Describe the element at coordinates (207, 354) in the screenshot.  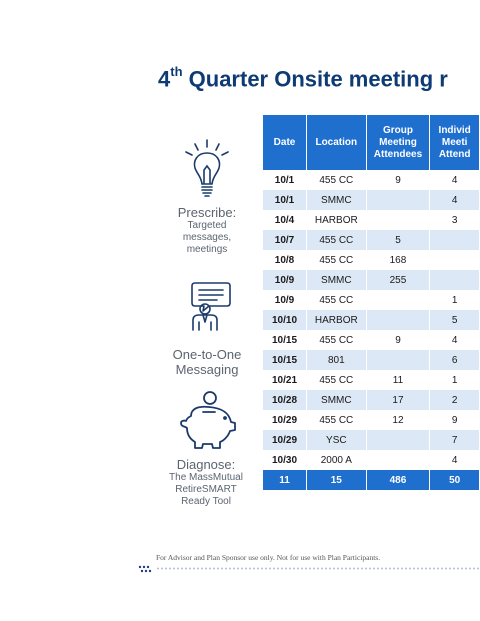
I see `messaging-label-1: One-to-One` at that location.